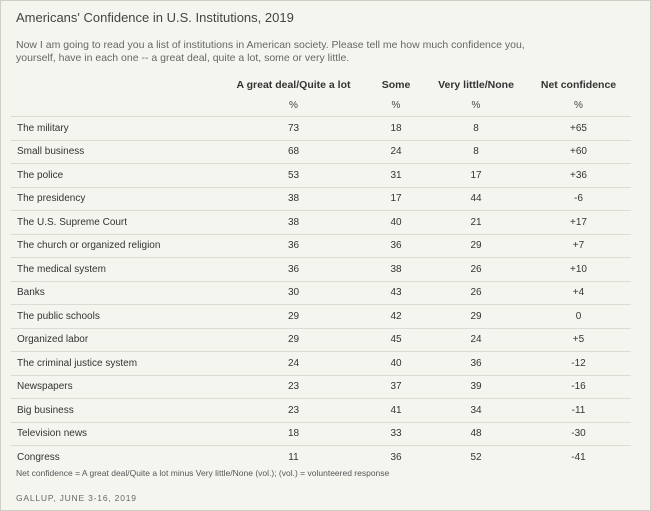 The image size is (651, 511). Describe the element at coordinates (396, 316) in the screenshot. I see `some-value: 42` at that location.